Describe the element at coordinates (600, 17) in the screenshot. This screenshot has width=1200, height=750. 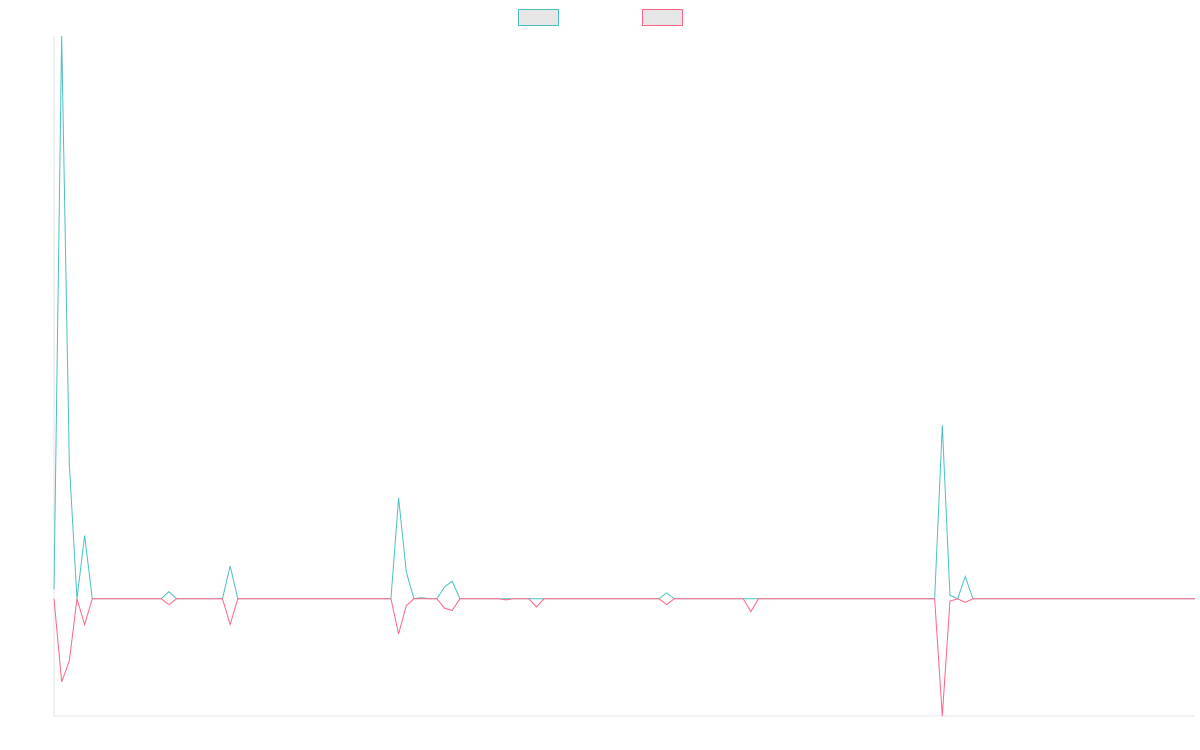
I see `chart-legend` at that location.